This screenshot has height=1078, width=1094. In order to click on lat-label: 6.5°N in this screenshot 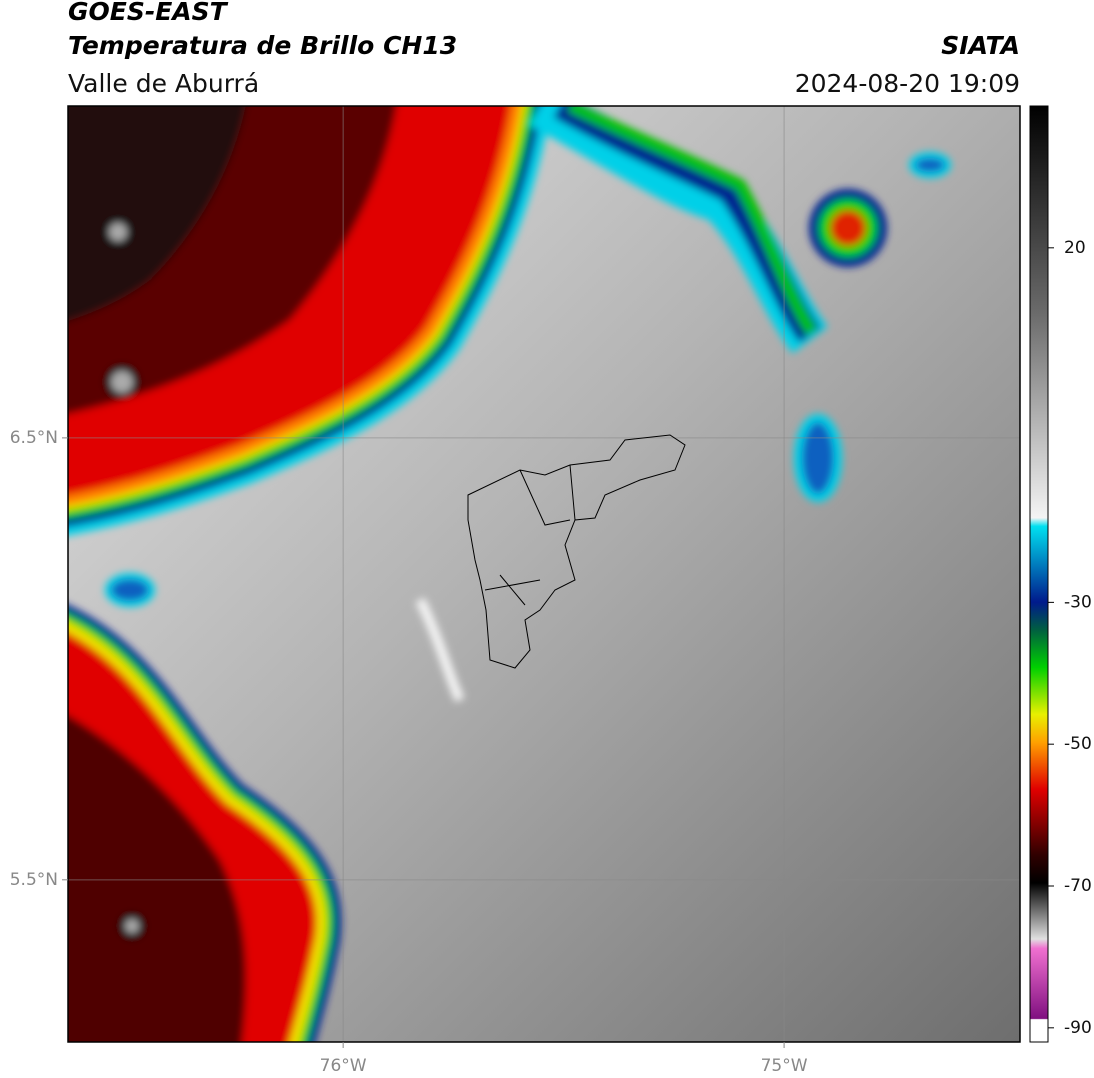, I will do `click(34, 438)`.